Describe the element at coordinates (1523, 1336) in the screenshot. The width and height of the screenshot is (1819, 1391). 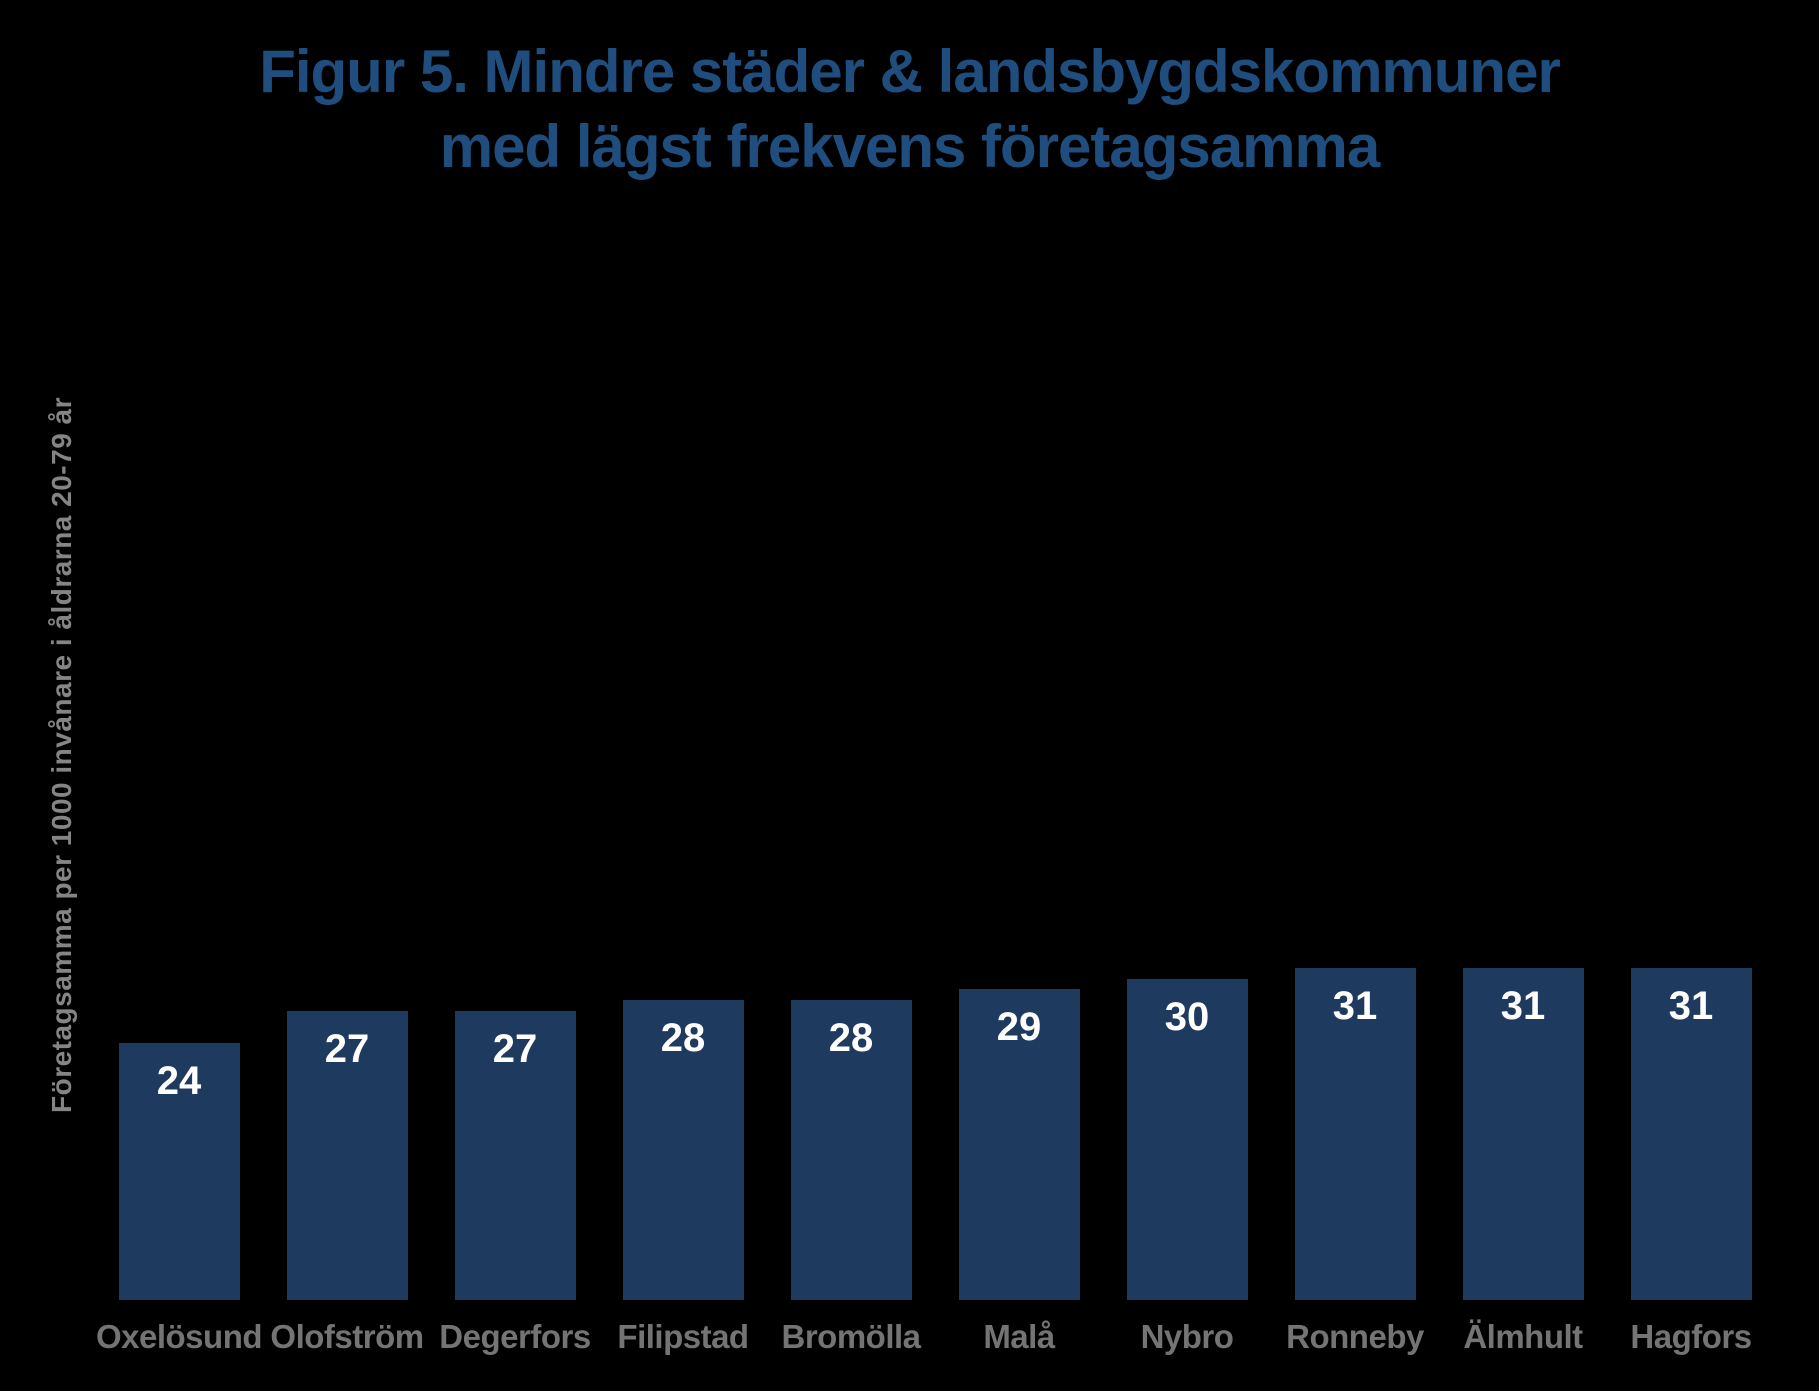
I see `x-axis-category-label: Älmhult` at that location.